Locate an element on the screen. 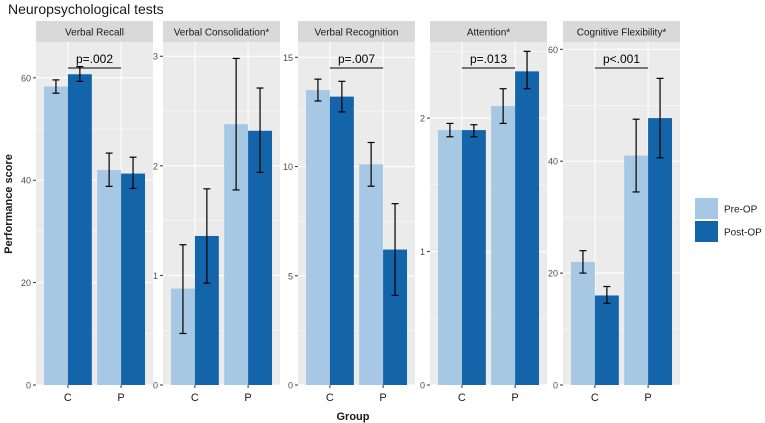 The image size is (765, 423). legend-label: Post-OP is located at coordinates (743, 233).